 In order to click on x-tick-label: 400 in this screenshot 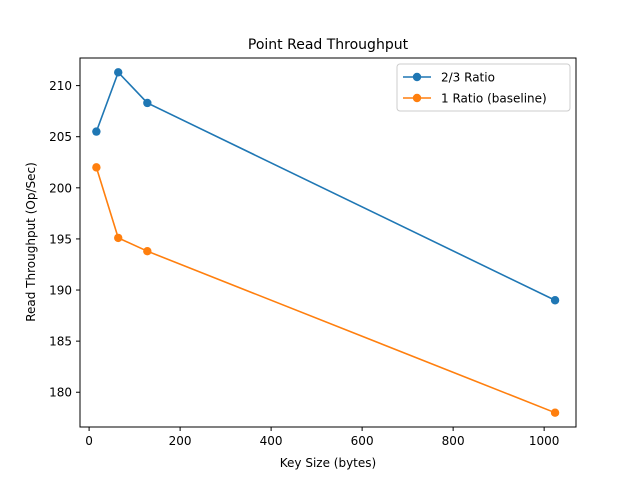, I will do `click(271, 441)`.